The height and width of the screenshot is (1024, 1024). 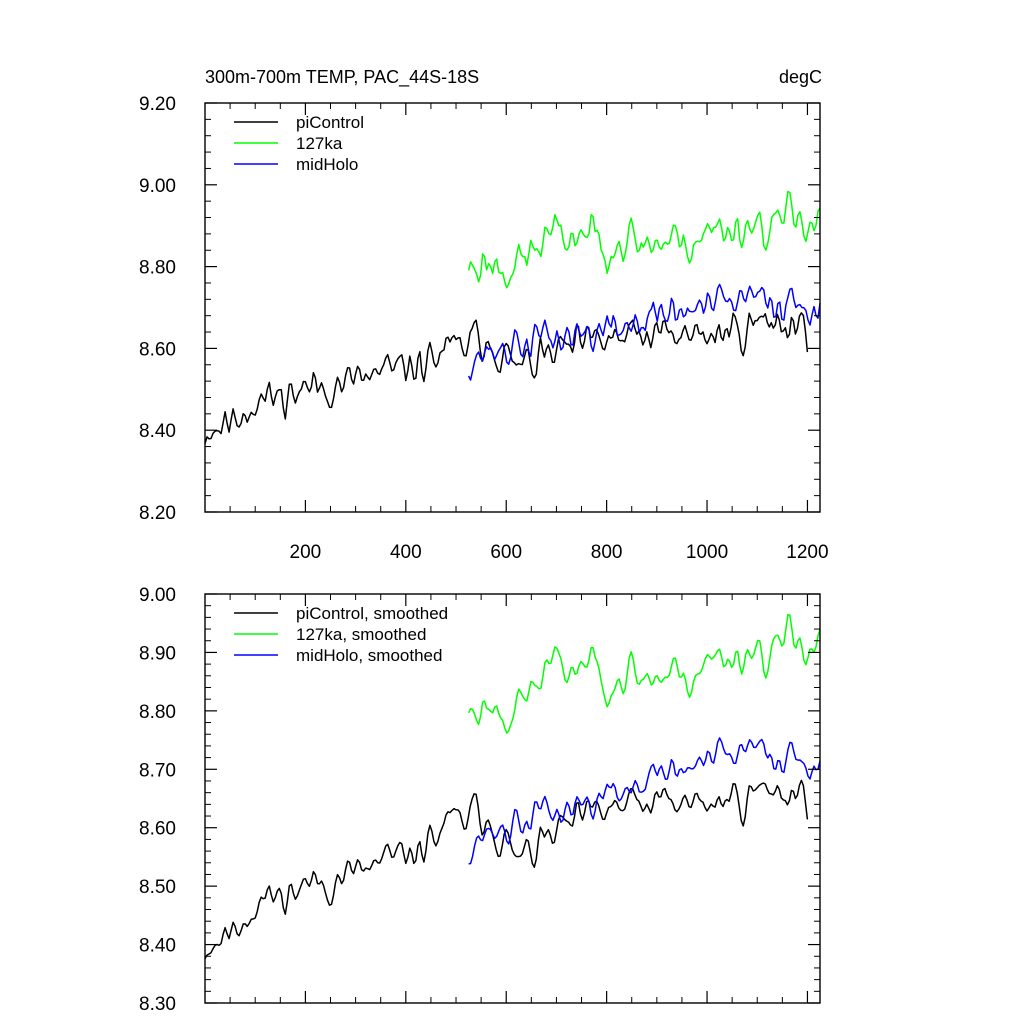 What do you see at coordinates (330, 122) in the screenshot?
I see `legend-label-picontrol: piControl` at bounding box center [330, 122].